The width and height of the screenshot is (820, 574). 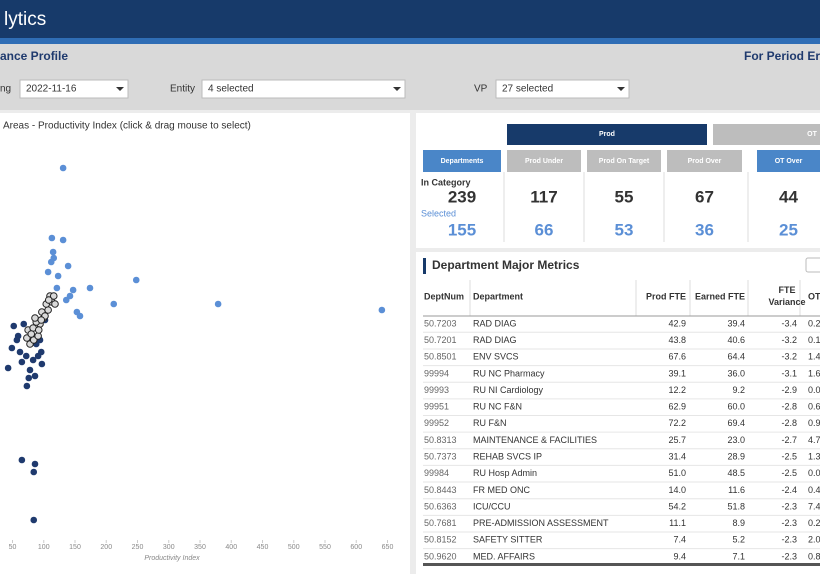 What do you see at coordinates (169, 547) in the screenshot?
I see `x-tick-label: 300` at bounding box center [169, 547].